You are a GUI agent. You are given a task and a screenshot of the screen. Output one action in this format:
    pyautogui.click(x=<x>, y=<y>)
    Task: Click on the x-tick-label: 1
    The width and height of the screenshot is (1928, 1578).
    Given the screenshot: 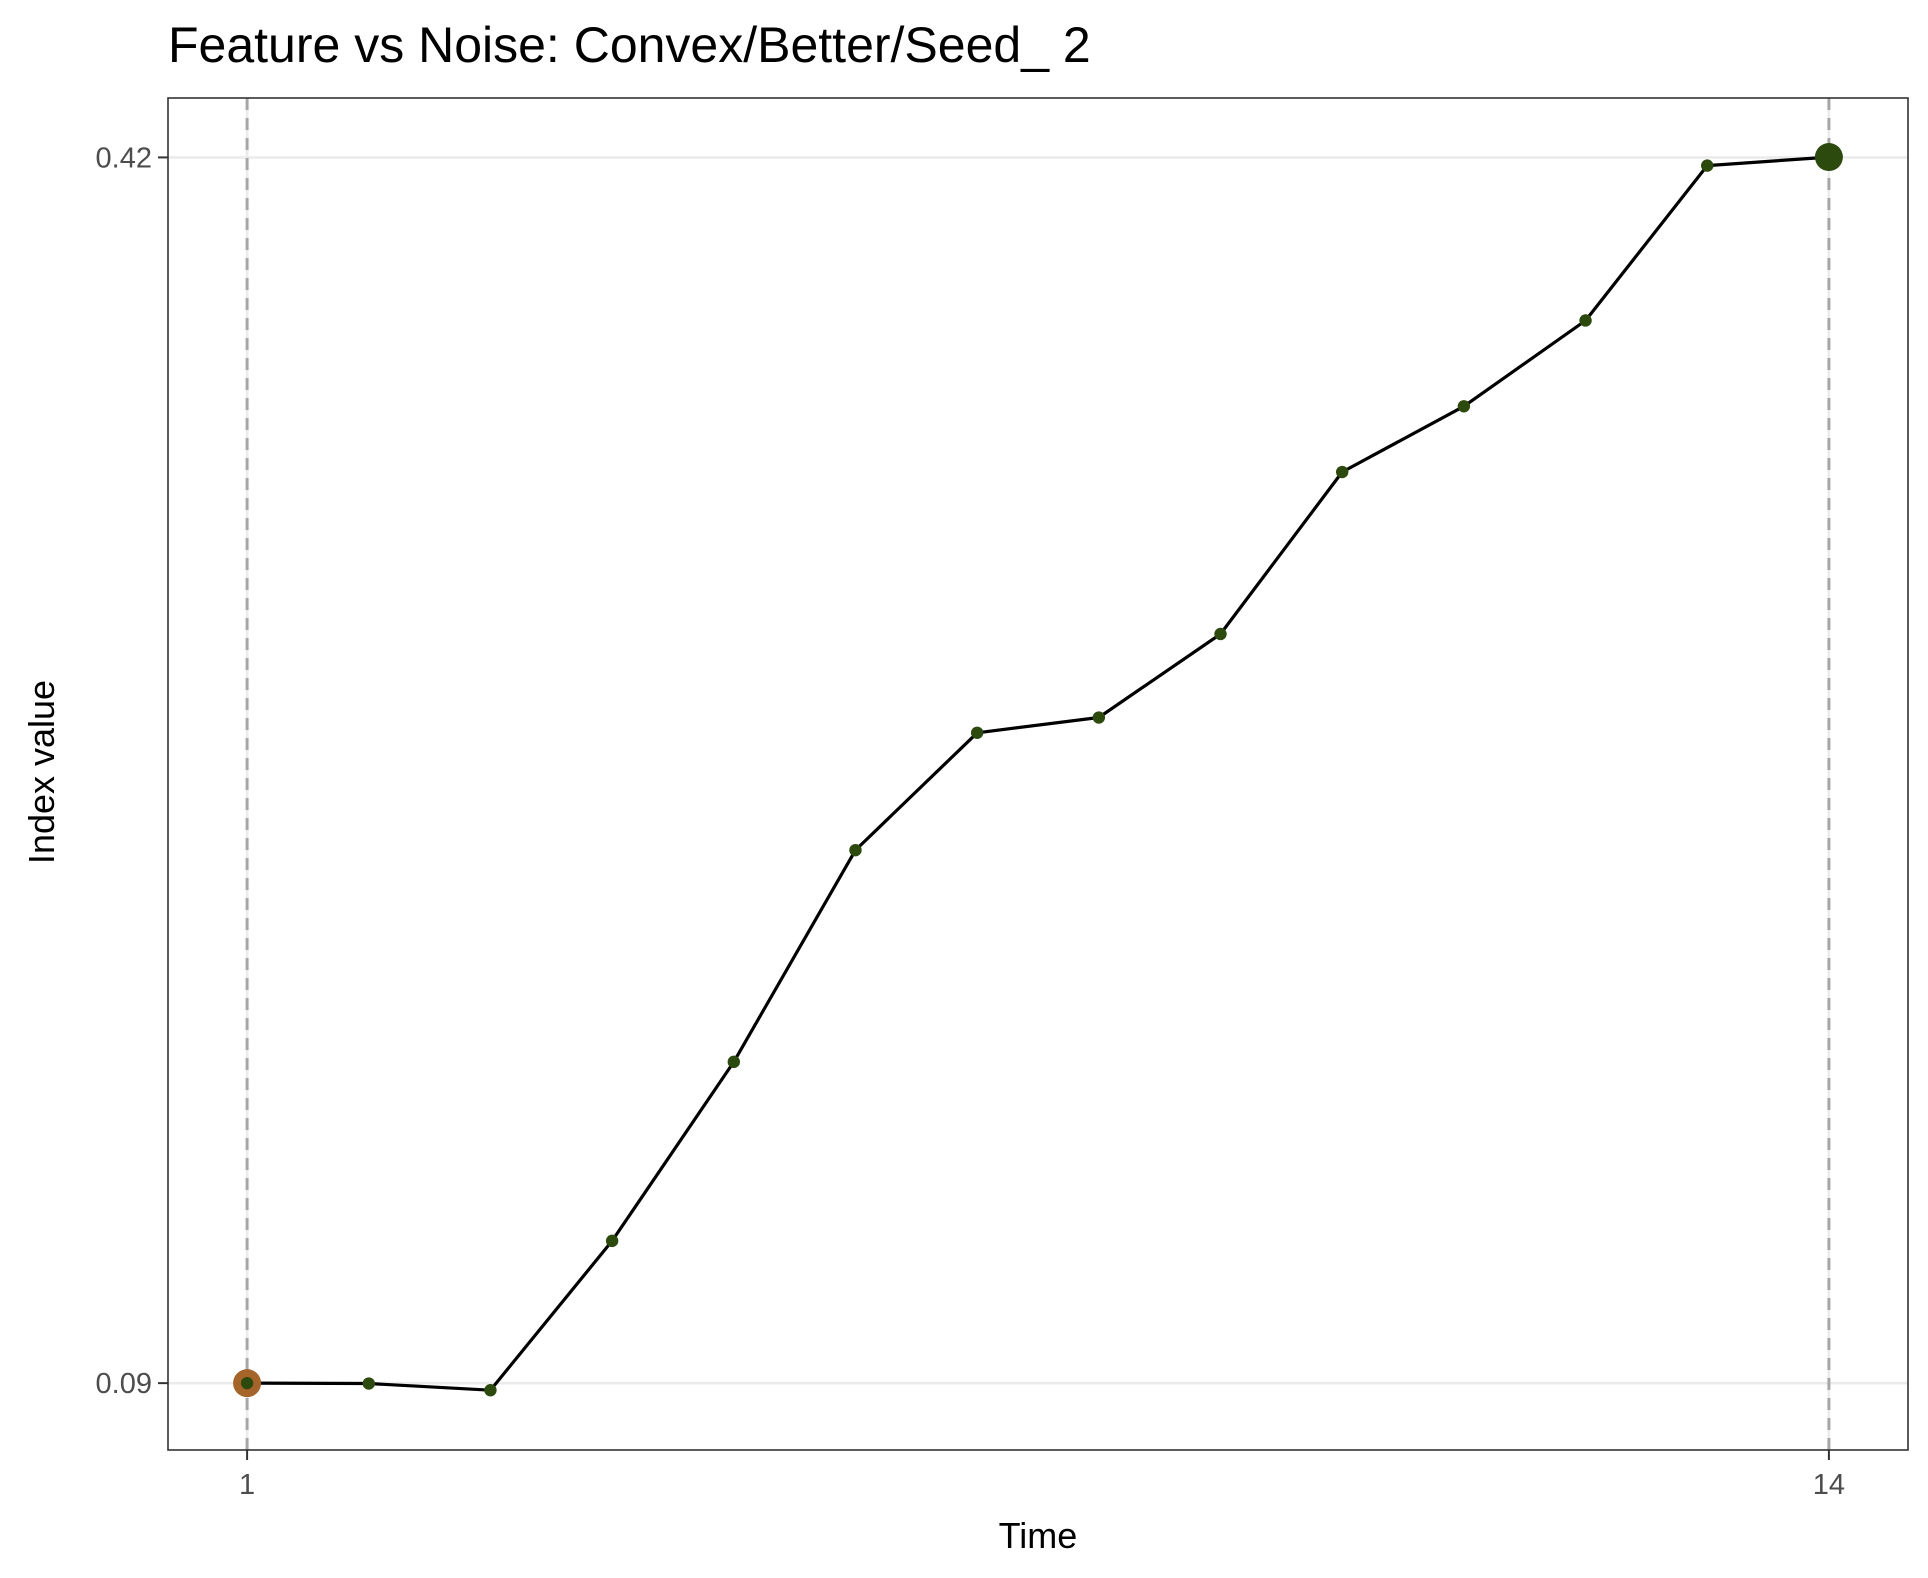 What is the action you would take?
    pyautogui.click(x=247, y=1485)
    